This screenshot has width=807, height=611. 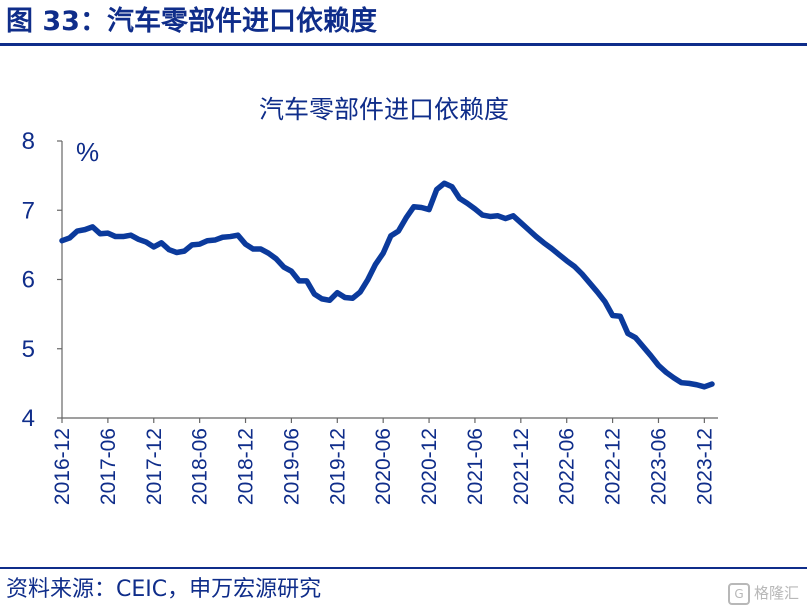 I want to click on watermark-logo-icon: G, so click(x=738, y=593).